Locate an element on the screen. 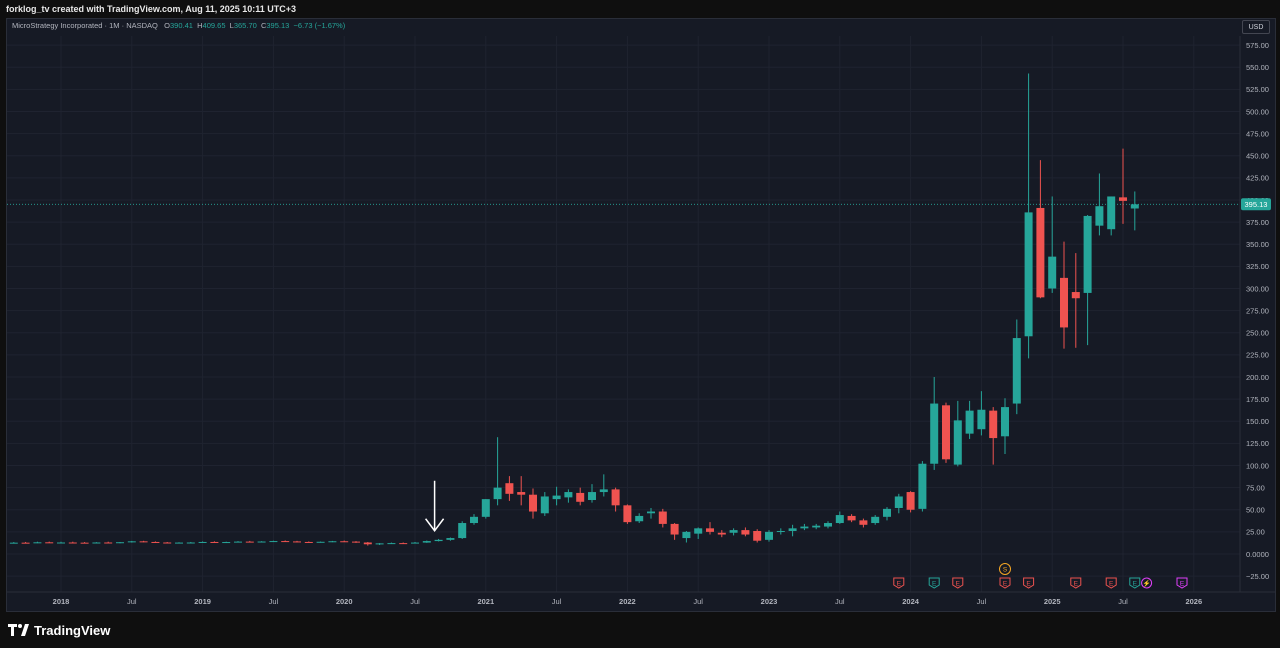  symbol-name: MicroStrategy Incorporated · 1M · NASDAQ is located at coordinates (85, 25).